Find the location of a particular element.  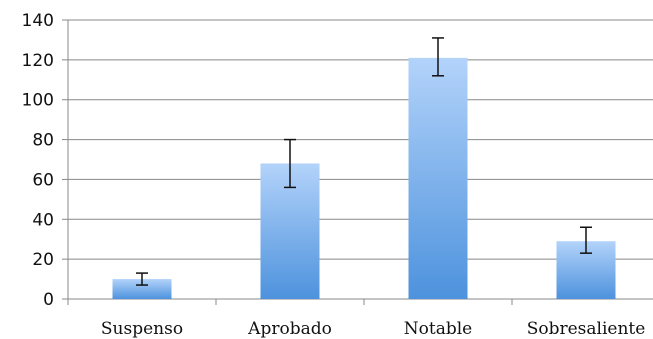

x-category-label: Aprobado is located at coordinates (289, 329).